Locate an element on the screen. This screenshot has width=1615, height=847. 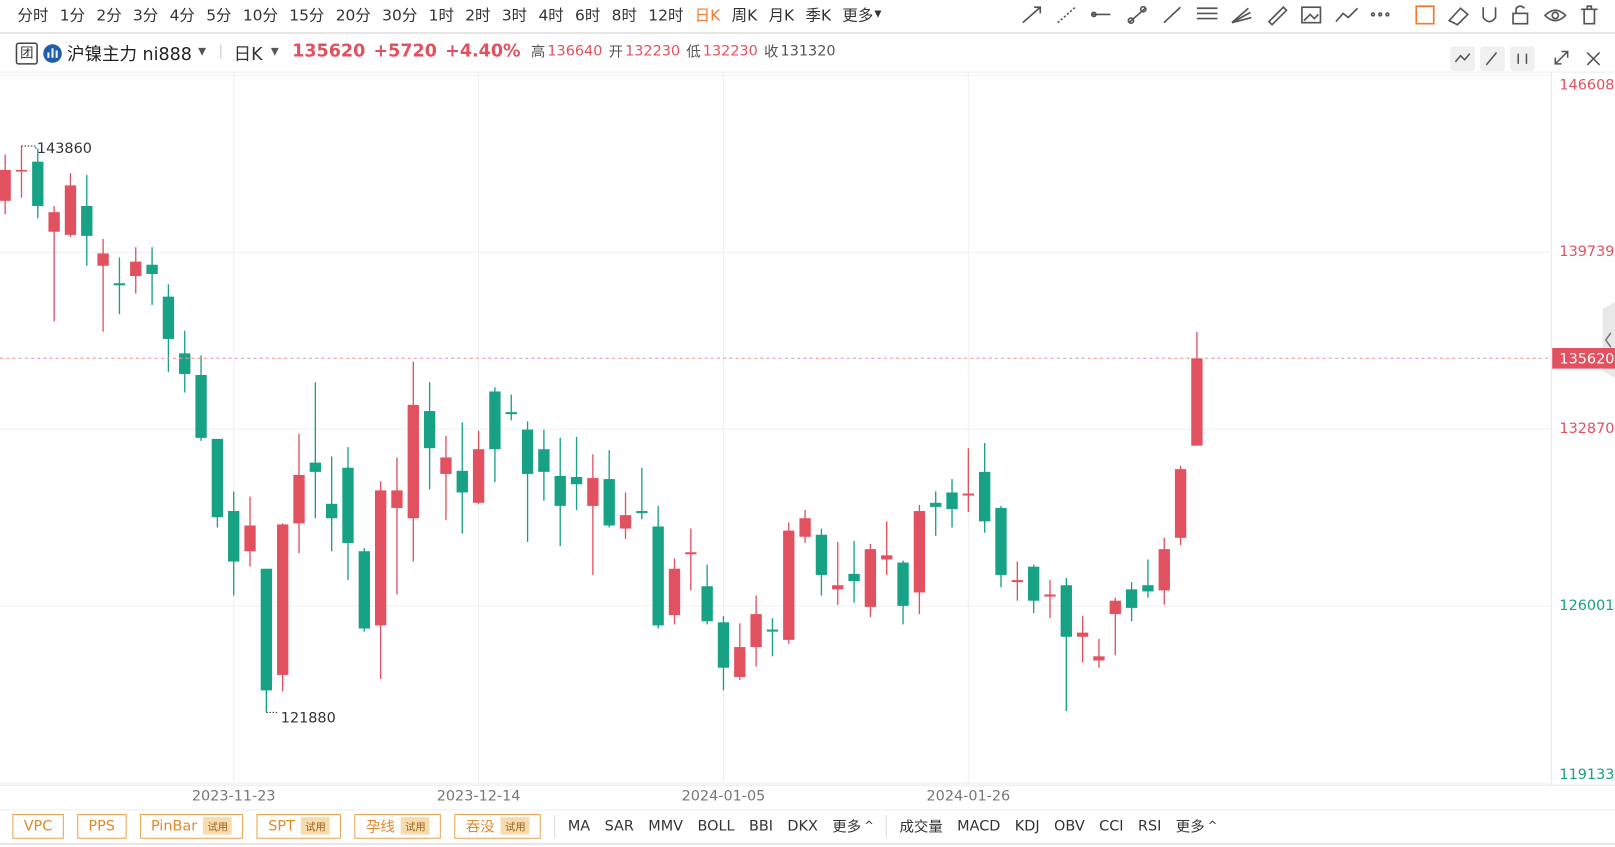
period-option: 2分 is located at coordinates (109, 15).